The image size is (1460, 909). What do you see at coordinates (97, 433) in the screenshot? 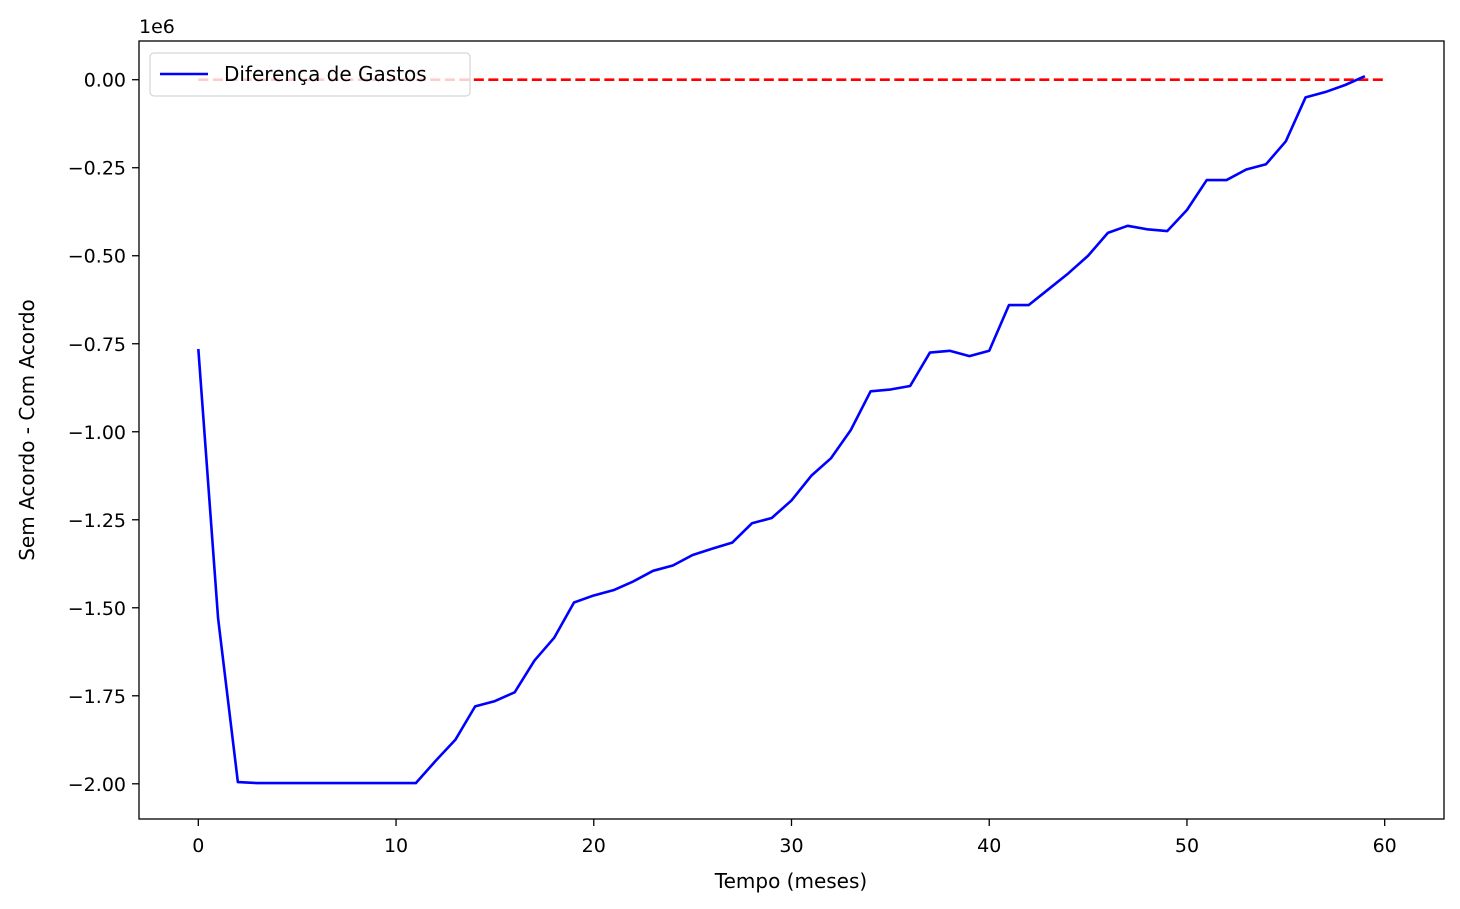
I see `y-tick-label: −1.00` at bounding box center [97, 433].